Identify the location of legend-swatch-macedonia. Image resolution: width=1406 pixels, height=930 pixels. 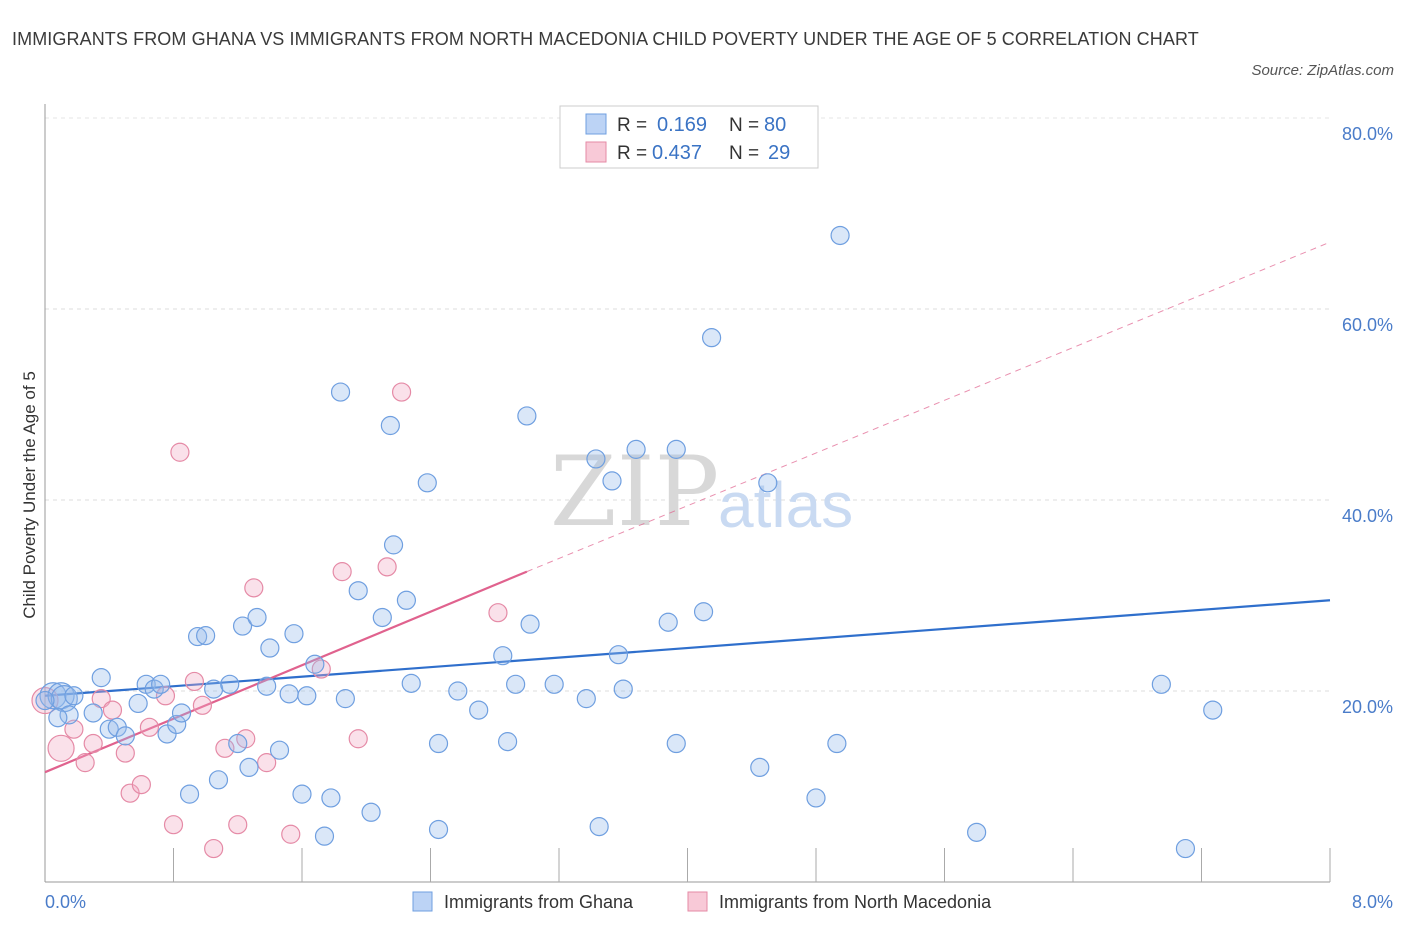
(596, 152).